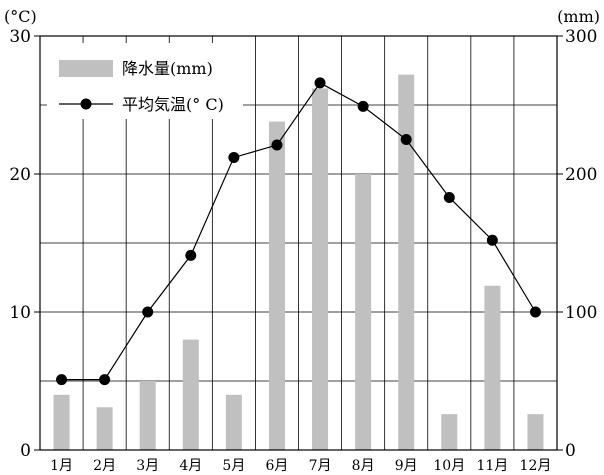  Describe the element at coordinates (86, 104) in the screenshot. I see `legend-line-marker` at that location.